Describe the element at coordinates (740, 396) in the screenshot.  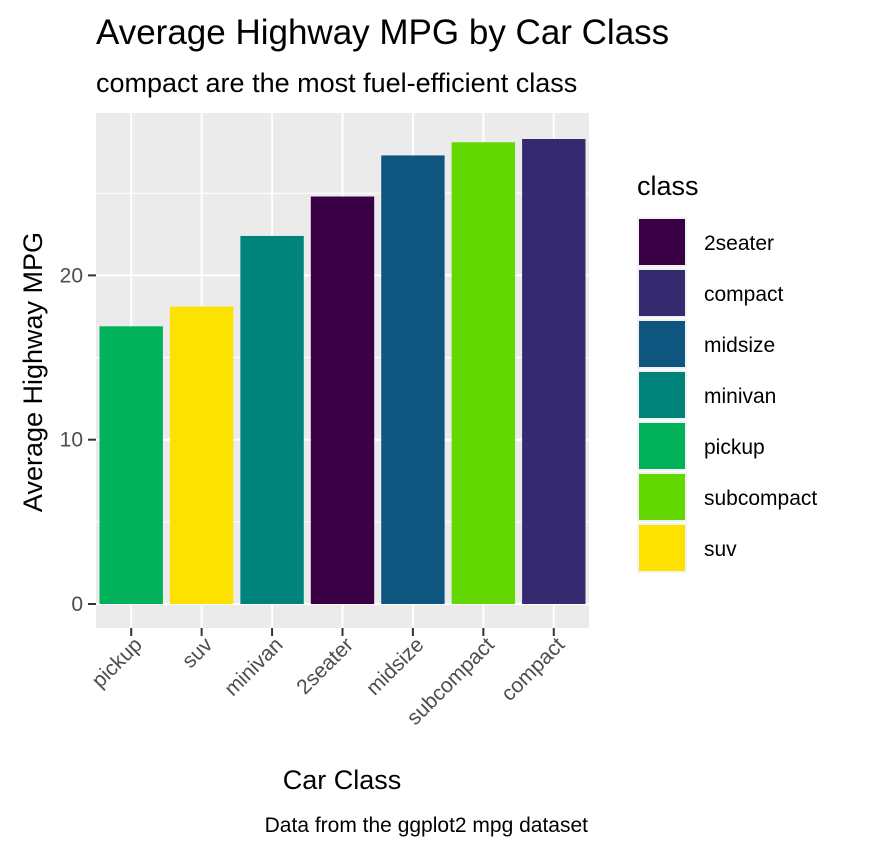
I see `legend-label-minivan: minivan` at that location.